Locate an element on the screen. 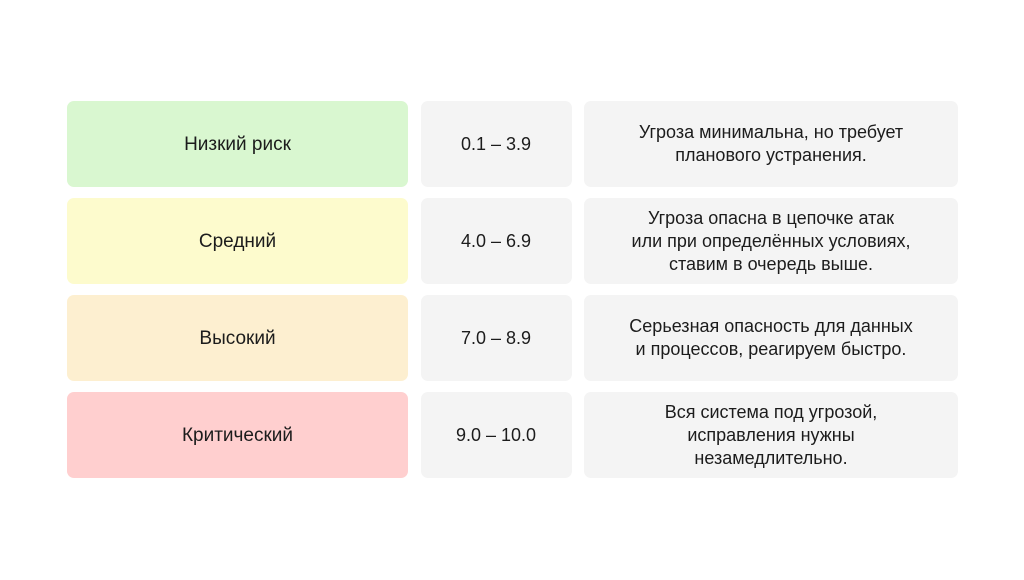 This screenshot has width=1024, height=580. score-range-medium: 4.0 – 6.9 is located at coordinates (496, 241).